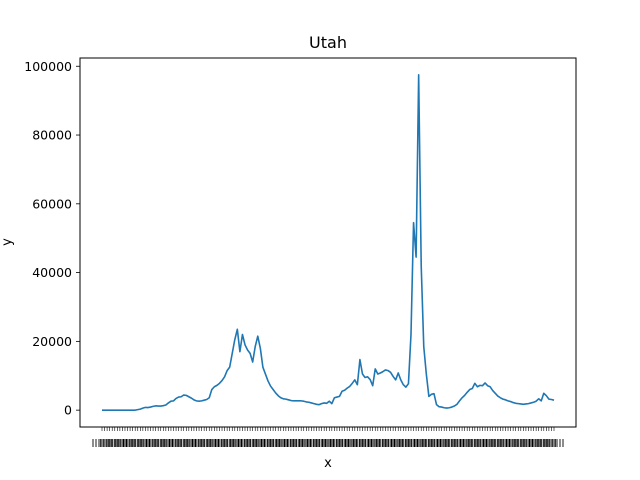  I want to click on y-tick-label: 60000, so click(52, 203).